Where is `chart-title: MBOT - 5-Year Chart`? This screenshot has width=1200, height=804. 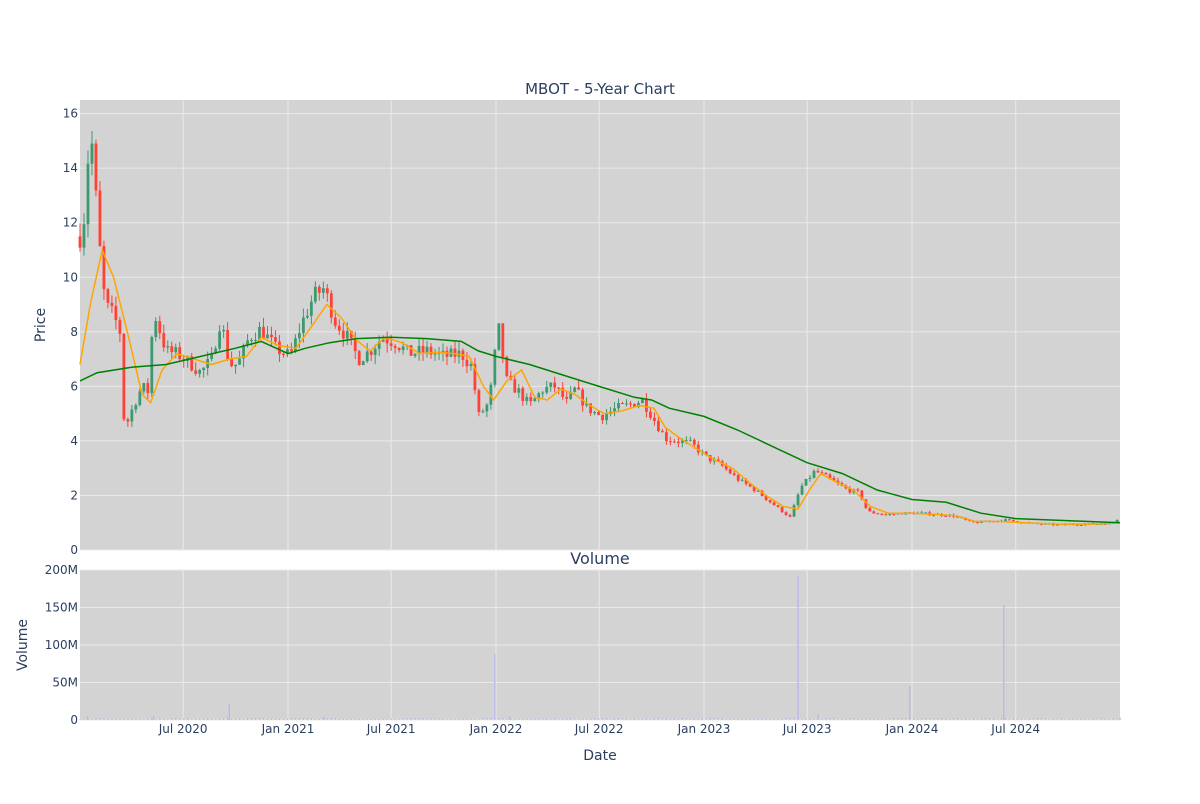 chart-title: MBOT - 5-Year Chart is located at coordinates (600, 89).